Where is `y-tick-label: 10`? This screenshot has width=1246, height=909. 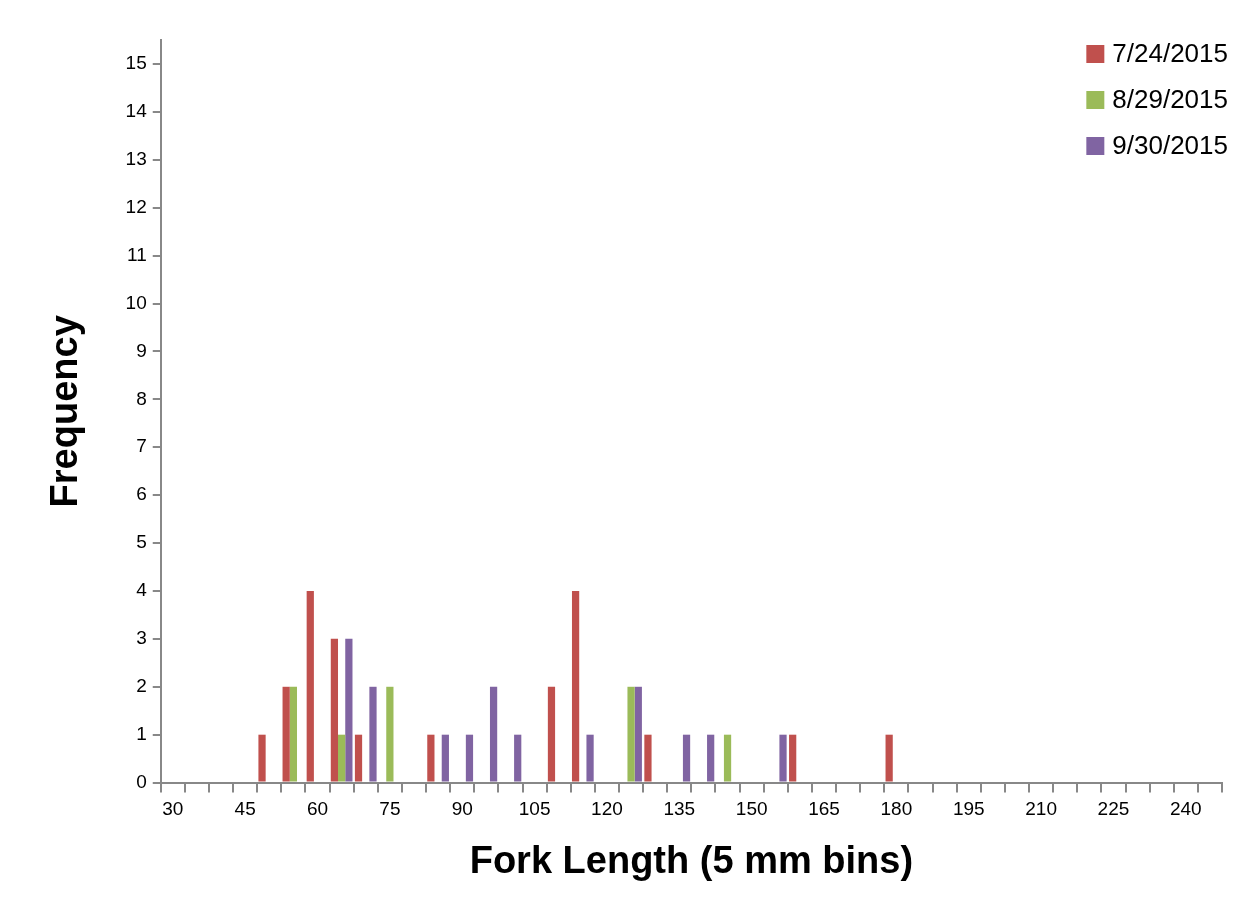
y-tick-label: 10 is located at coordinates (136, 302).